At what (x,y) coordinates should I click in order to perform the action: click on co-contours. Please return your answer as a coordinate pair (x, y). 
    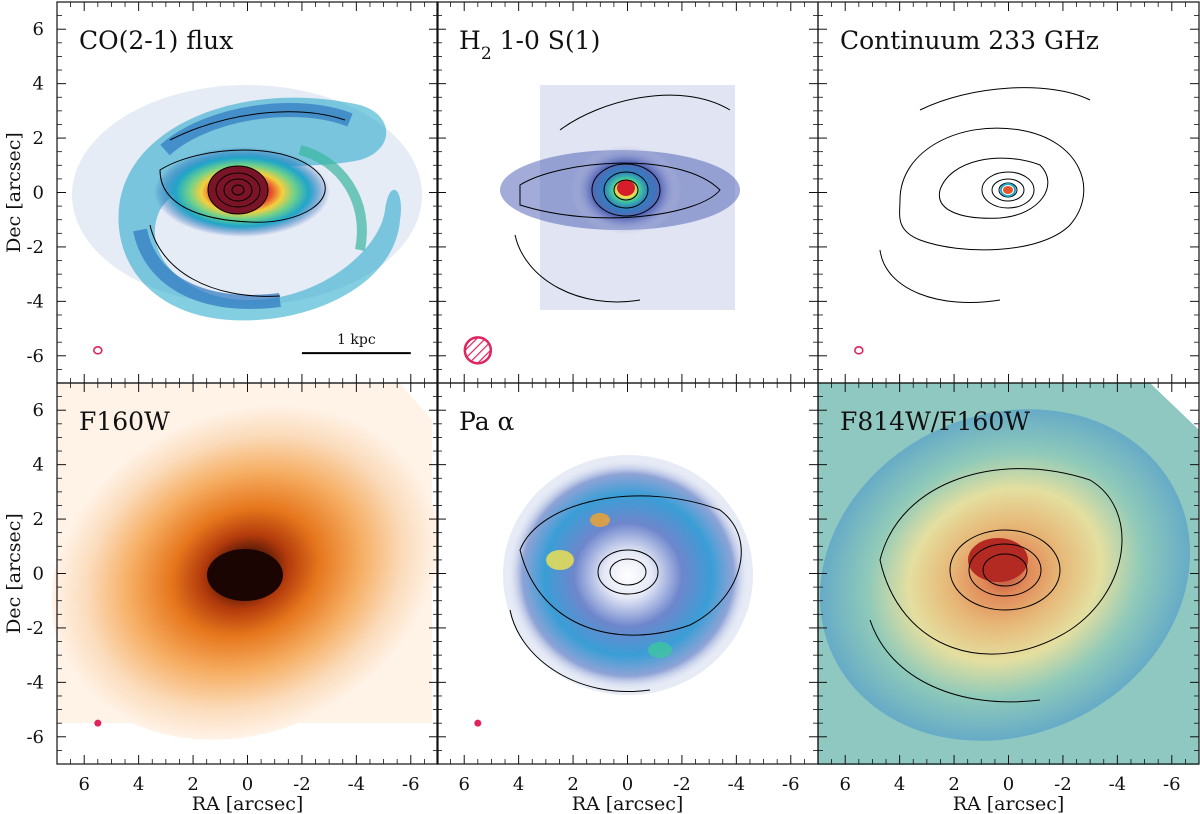
    Looking at the image, I should click on (247, 204).